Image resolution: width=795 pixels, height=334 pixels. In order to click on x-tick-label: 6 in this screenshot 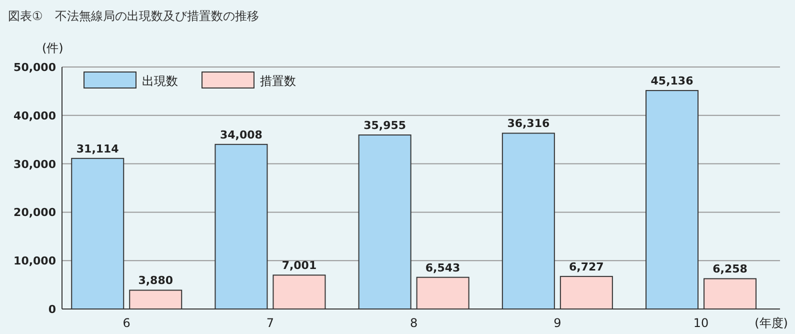, I will do `click(126, 323)`.